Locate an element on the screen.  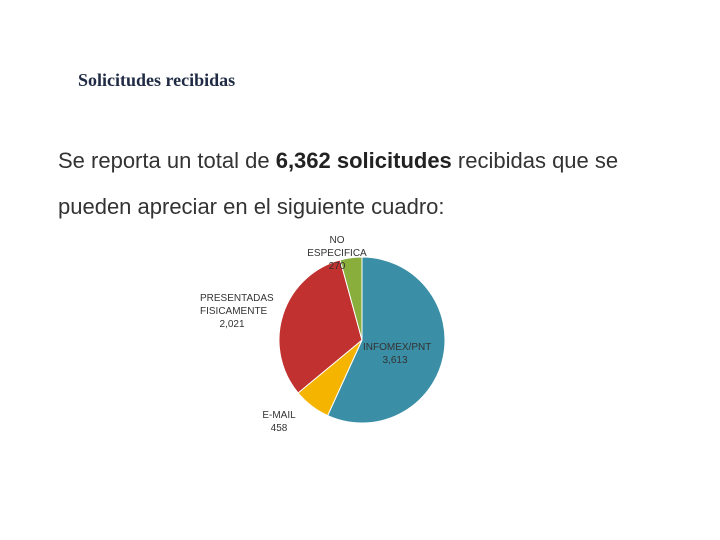
value-label: 458 is located at coordinates (279, 428).